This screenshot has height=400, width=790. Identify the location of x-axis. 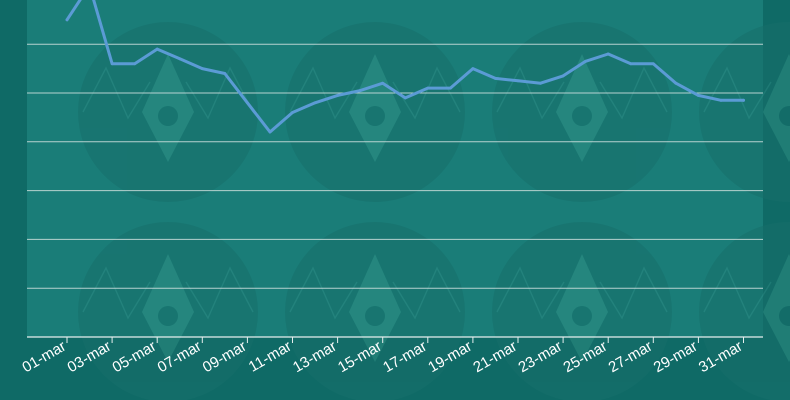
(395, 339).